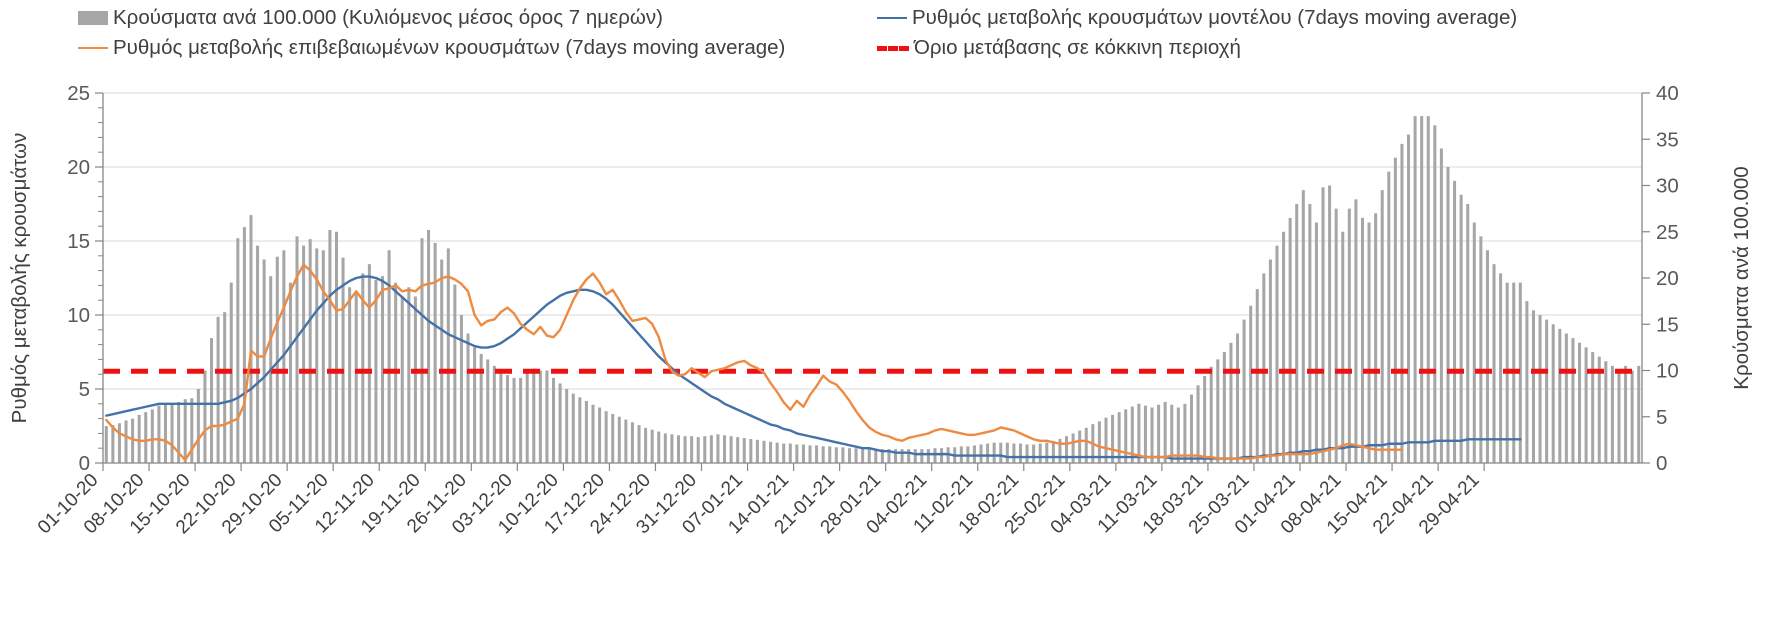 This screenshot has width=1771, height=621. What do you see at coordinates (93, 48) in the screenshot?
I see `orange-line-swatch-icon` at bounding box center [93, 48].